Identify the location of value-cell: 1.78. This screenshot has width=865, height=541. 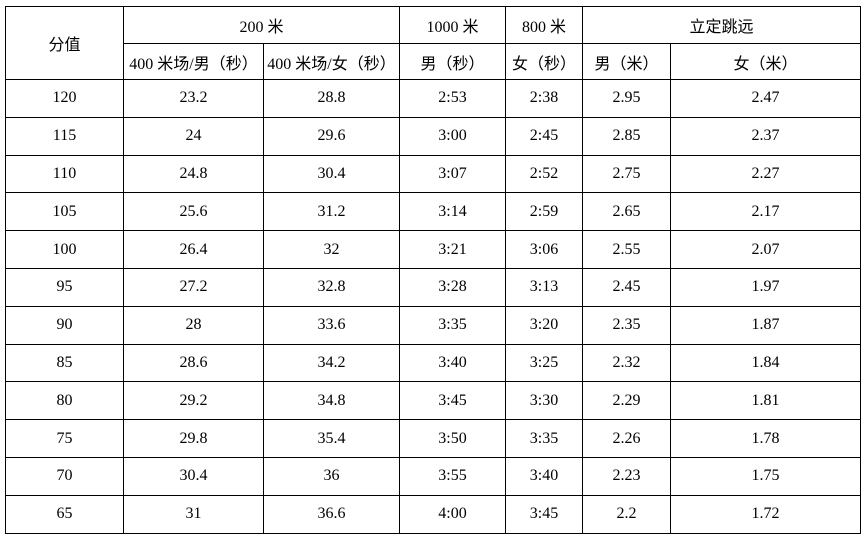
(766, 438).